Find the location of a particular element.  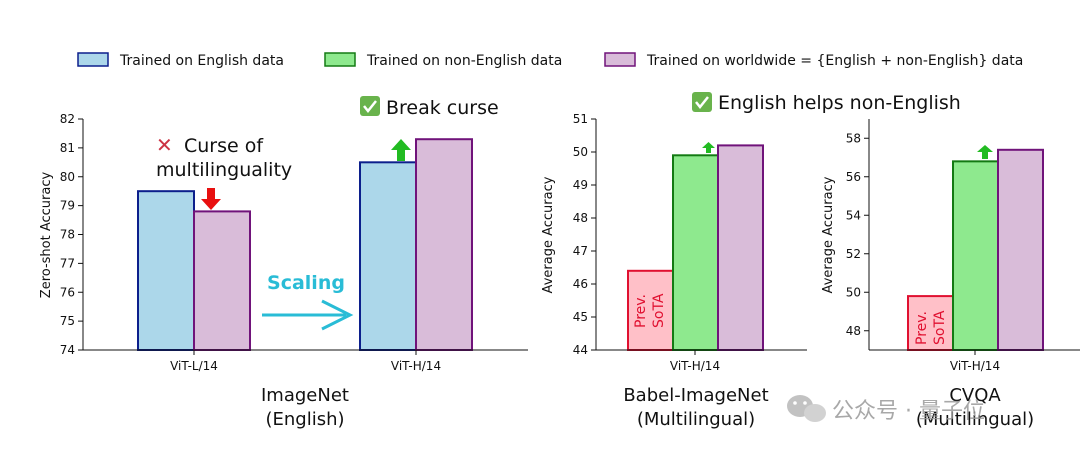

imagenet-ytick-label: 79 is located at coordinates (67, 206).